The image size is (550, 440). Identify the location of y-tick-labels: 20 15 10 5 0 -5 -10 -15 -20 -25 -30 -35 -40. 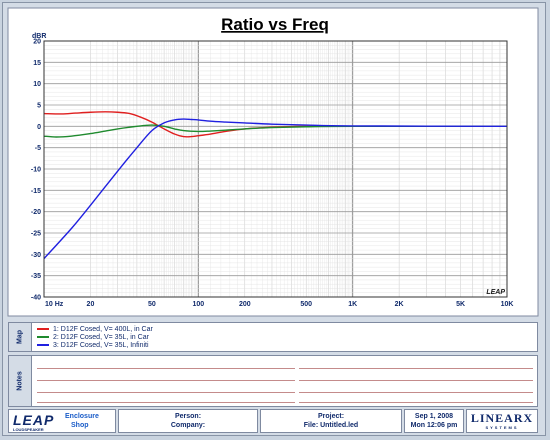
(36, 170).